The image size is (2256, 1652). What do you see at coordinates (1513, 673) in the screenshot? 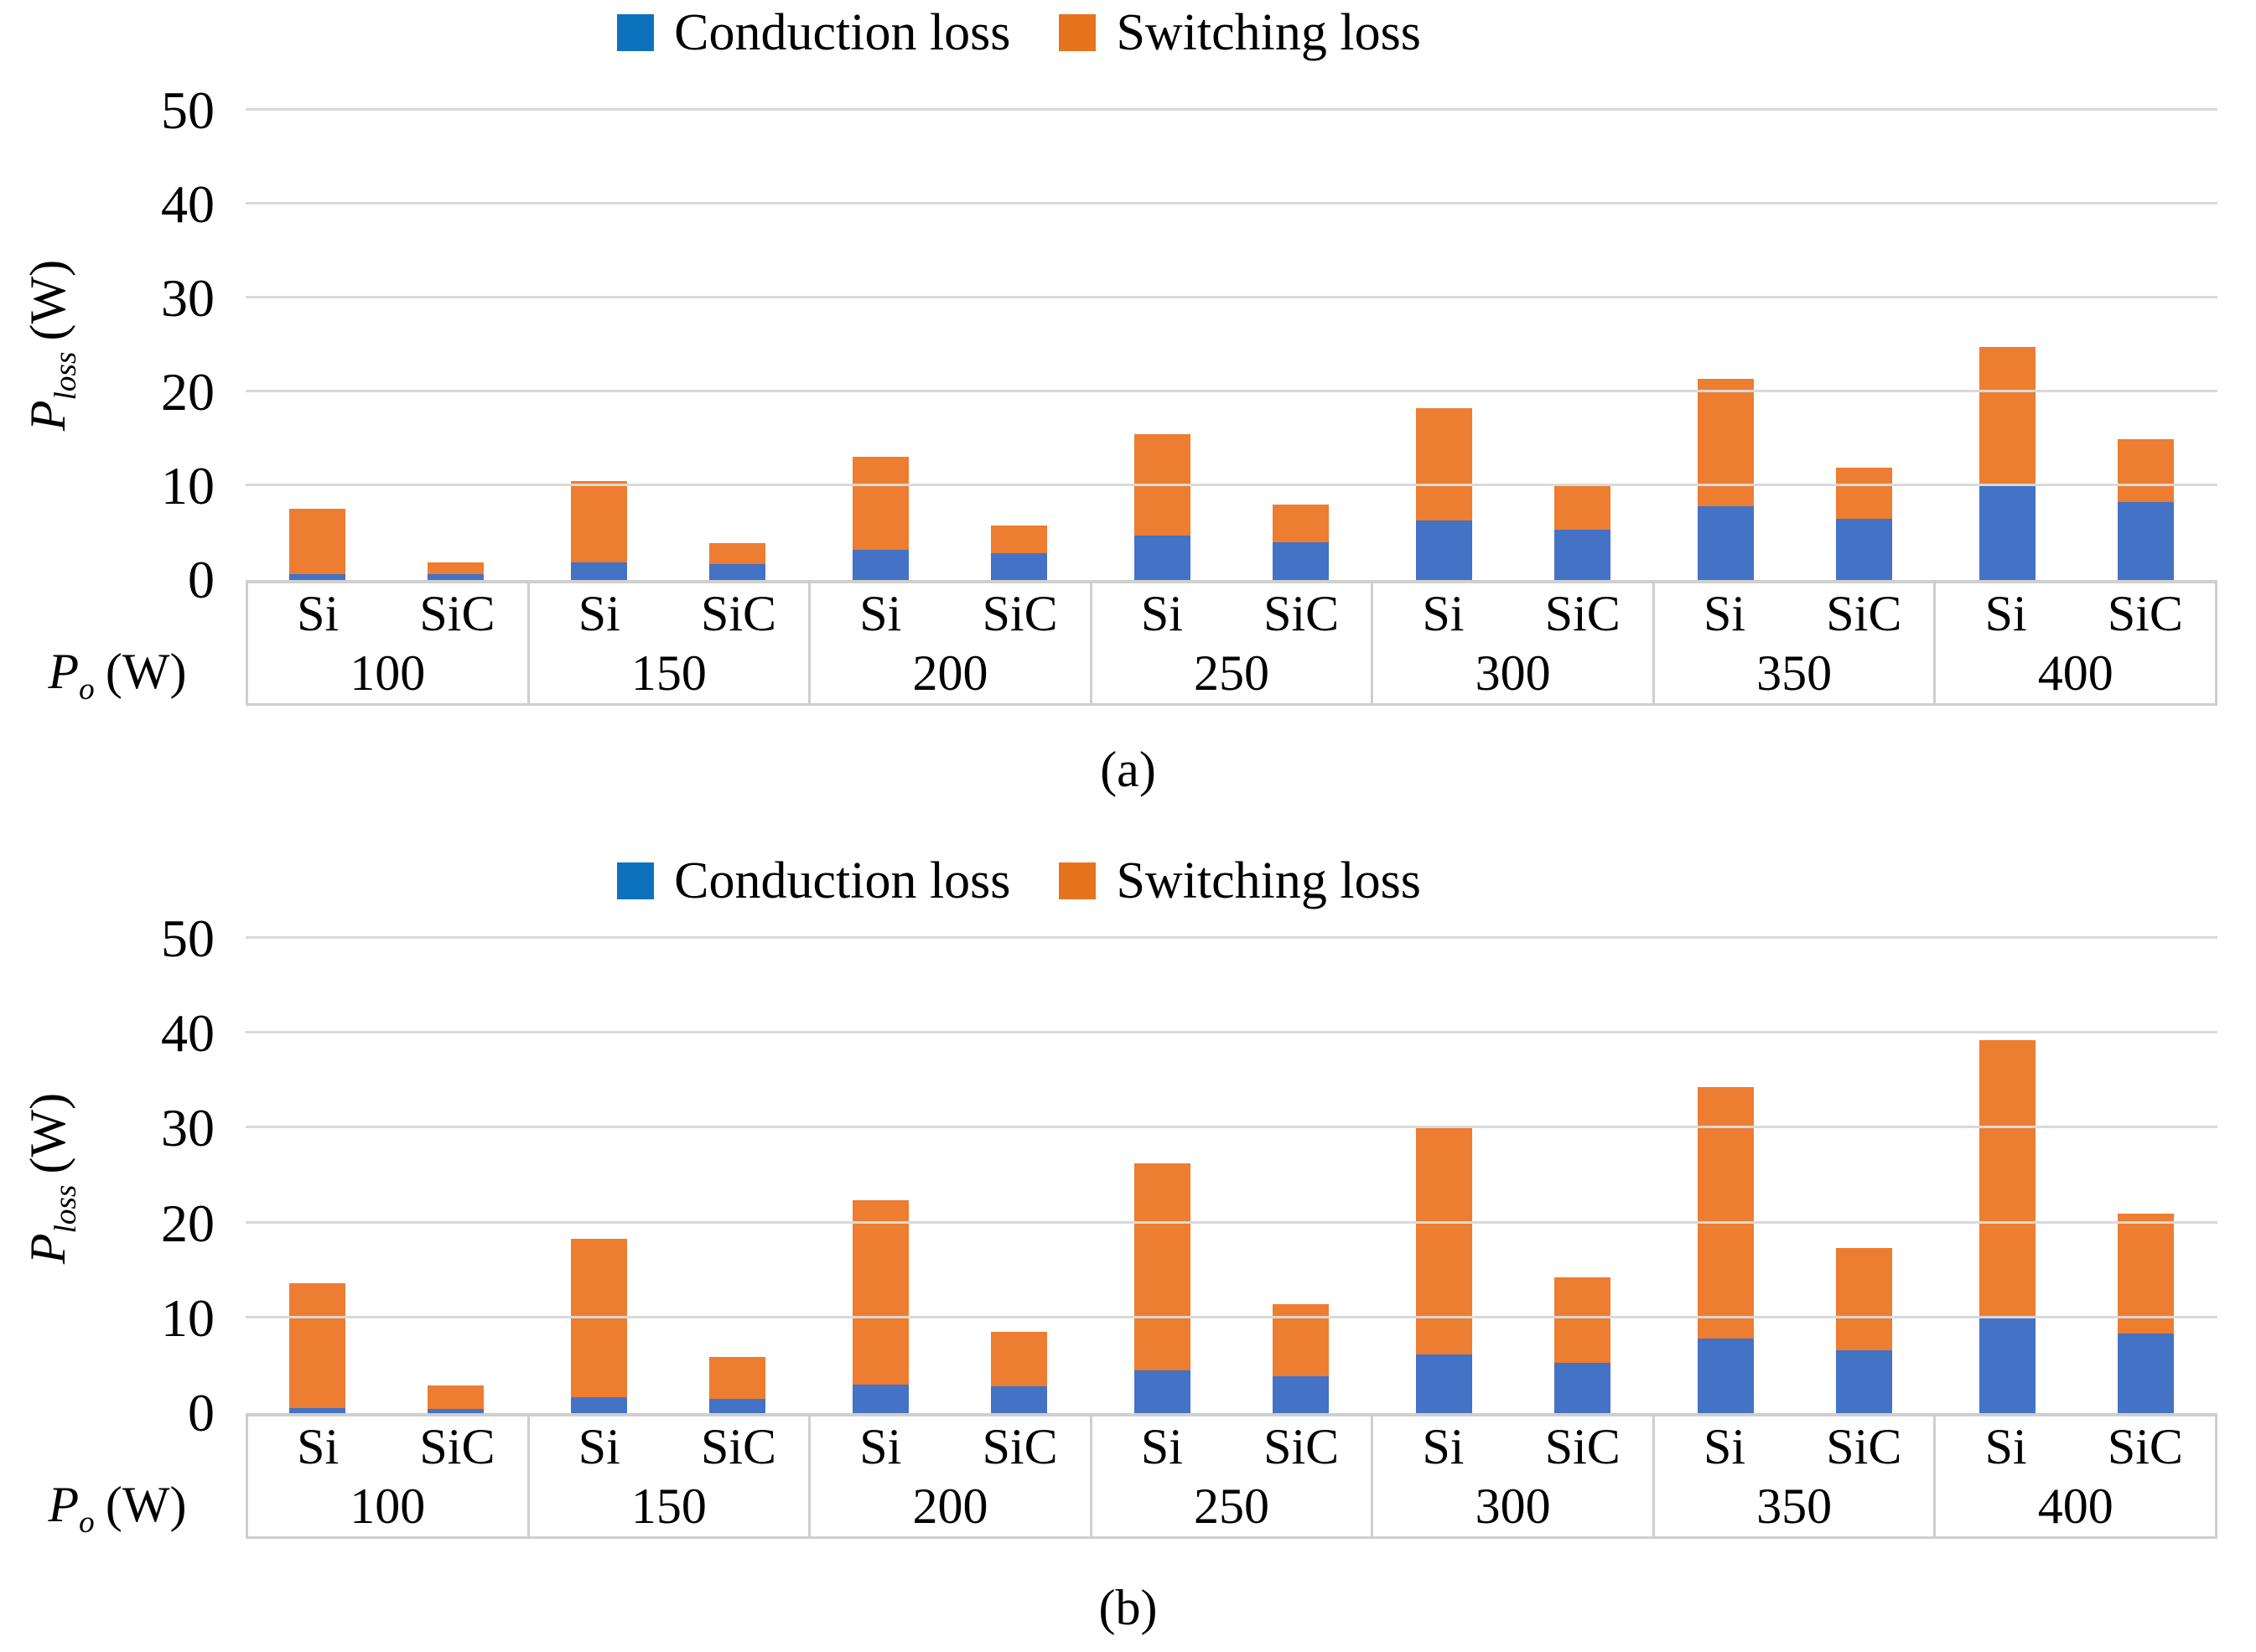
I see `category-label: 300` at bounding box center [1513, 673].